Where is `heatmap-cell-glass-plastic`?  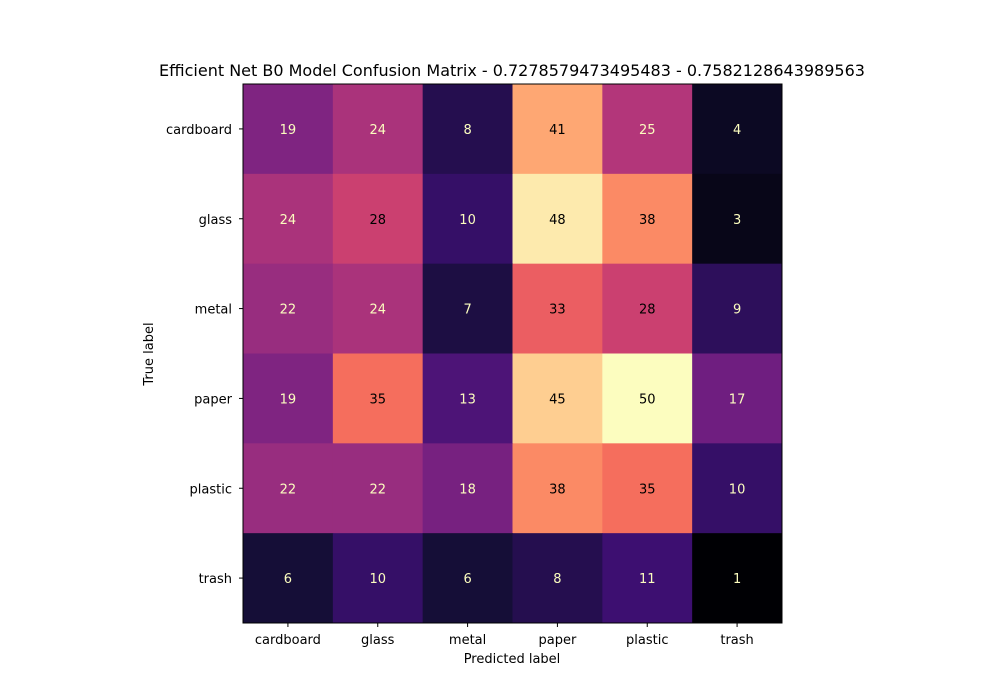 heatmap-cell-glass-plastic is located at coordinates (647, 219).